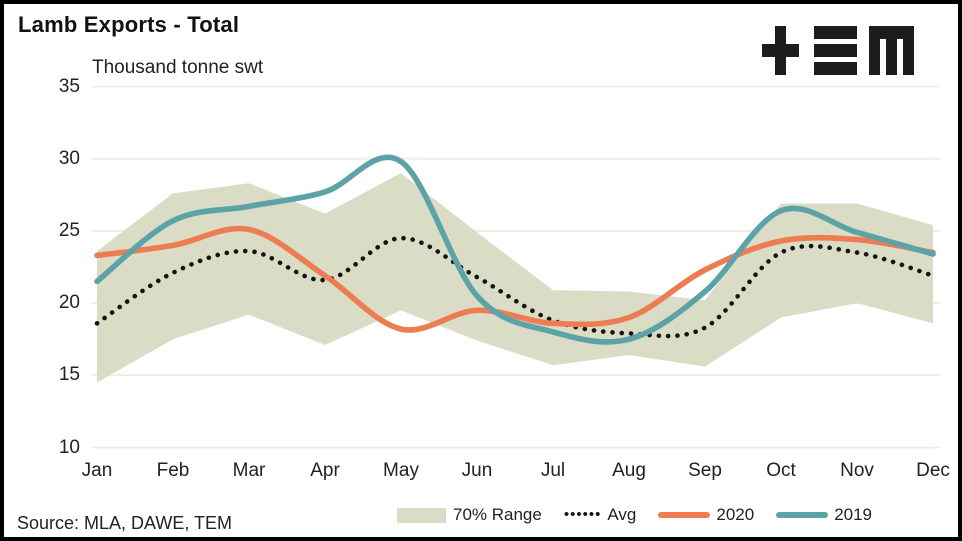 Image resolution: width=962 pixels, height=541 pixels. What do you see at coordinates (69, 447) in the screenshot?
I see `y-tick-label: 10` at bounding box center [69, 447].